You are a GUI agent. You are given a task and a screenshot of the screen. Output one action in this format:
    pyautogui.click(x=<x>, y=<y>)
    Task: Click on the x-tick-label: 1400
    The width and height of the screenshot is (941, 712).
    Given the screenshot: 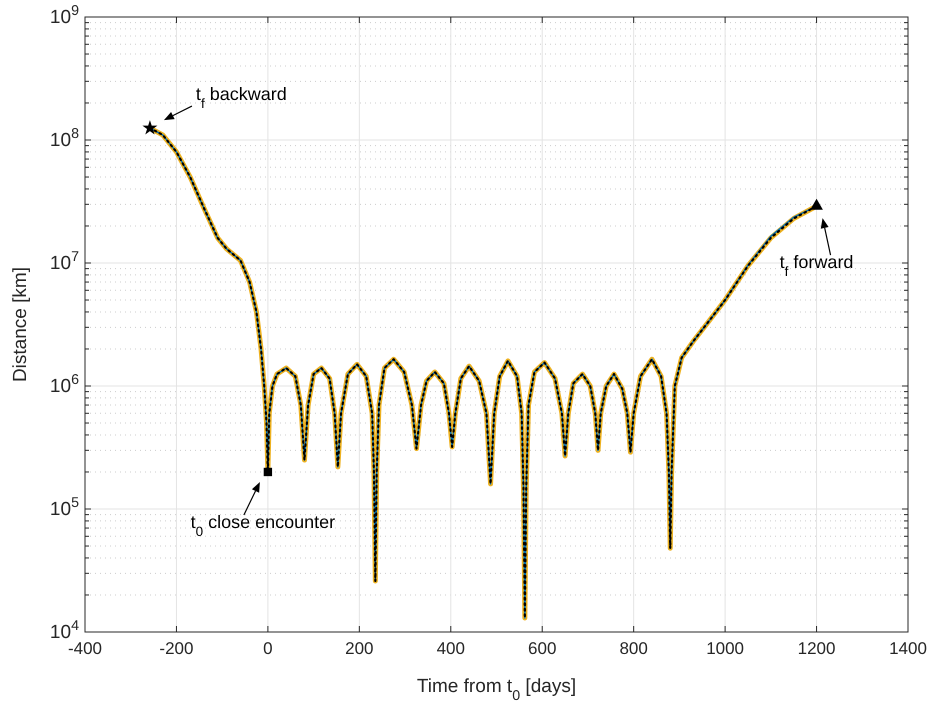 What is the action you would take?
    pyautogui.click(x=908, y=648)
    